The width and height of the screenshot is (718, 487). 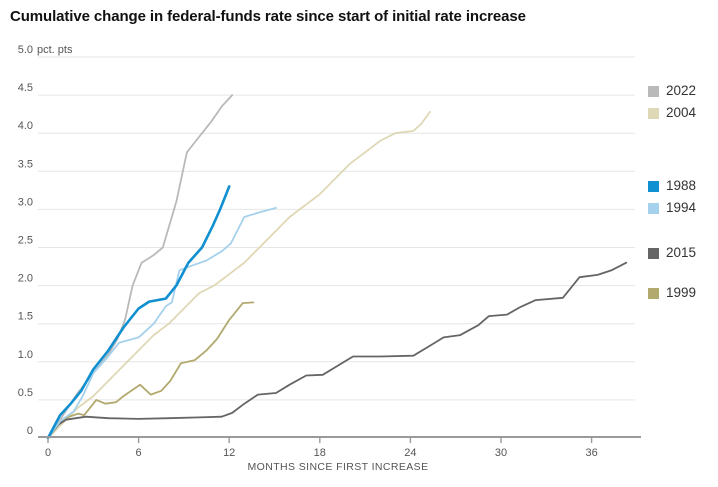 I want to click on y-tick-label-2.0: 2.0, so click(x=25, y=279).